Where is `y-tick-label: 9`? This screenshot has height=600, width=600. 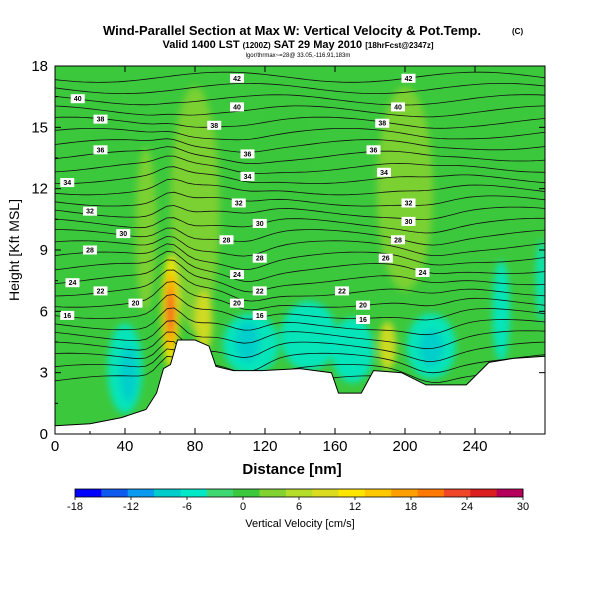
y-tick-label: 9 is located at coordinates (44, 250).